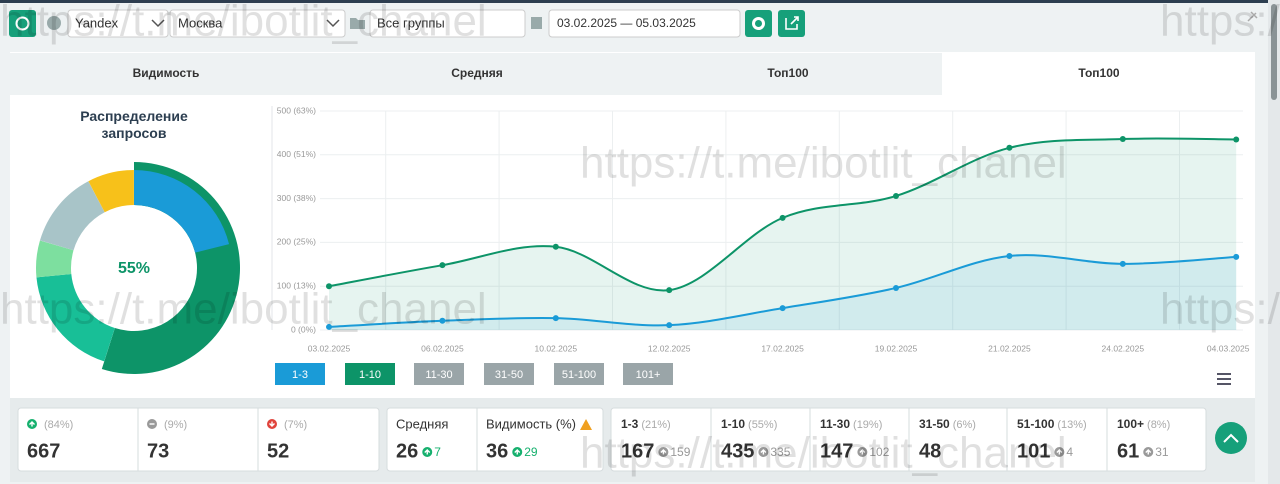 The width and height of the screenshot is (1280, 484). Describe the element at coordinates (783, 292) in the screenshot. I see `series-area` at that location.